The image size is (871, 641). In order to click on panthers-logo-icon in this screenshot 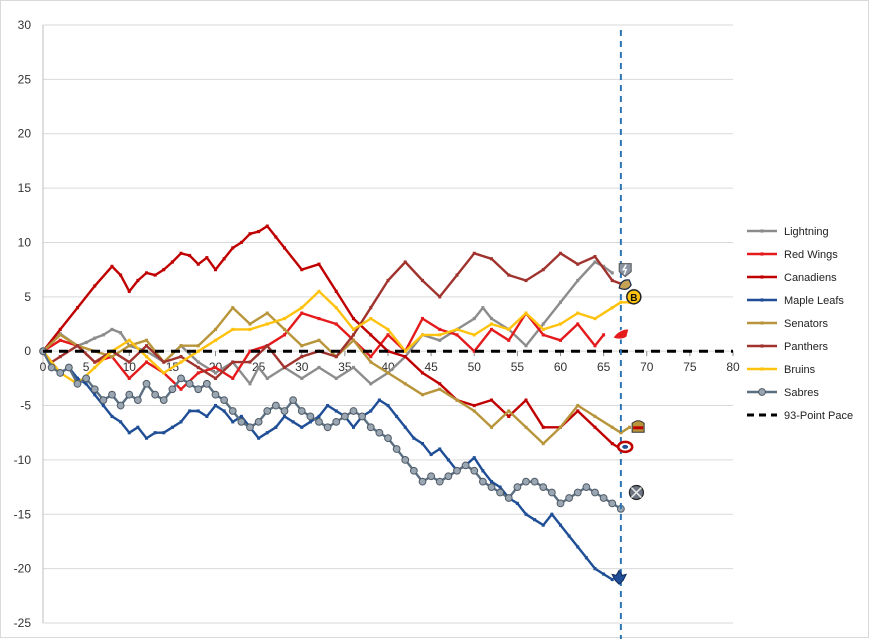, I will do `click(625, 284)`.